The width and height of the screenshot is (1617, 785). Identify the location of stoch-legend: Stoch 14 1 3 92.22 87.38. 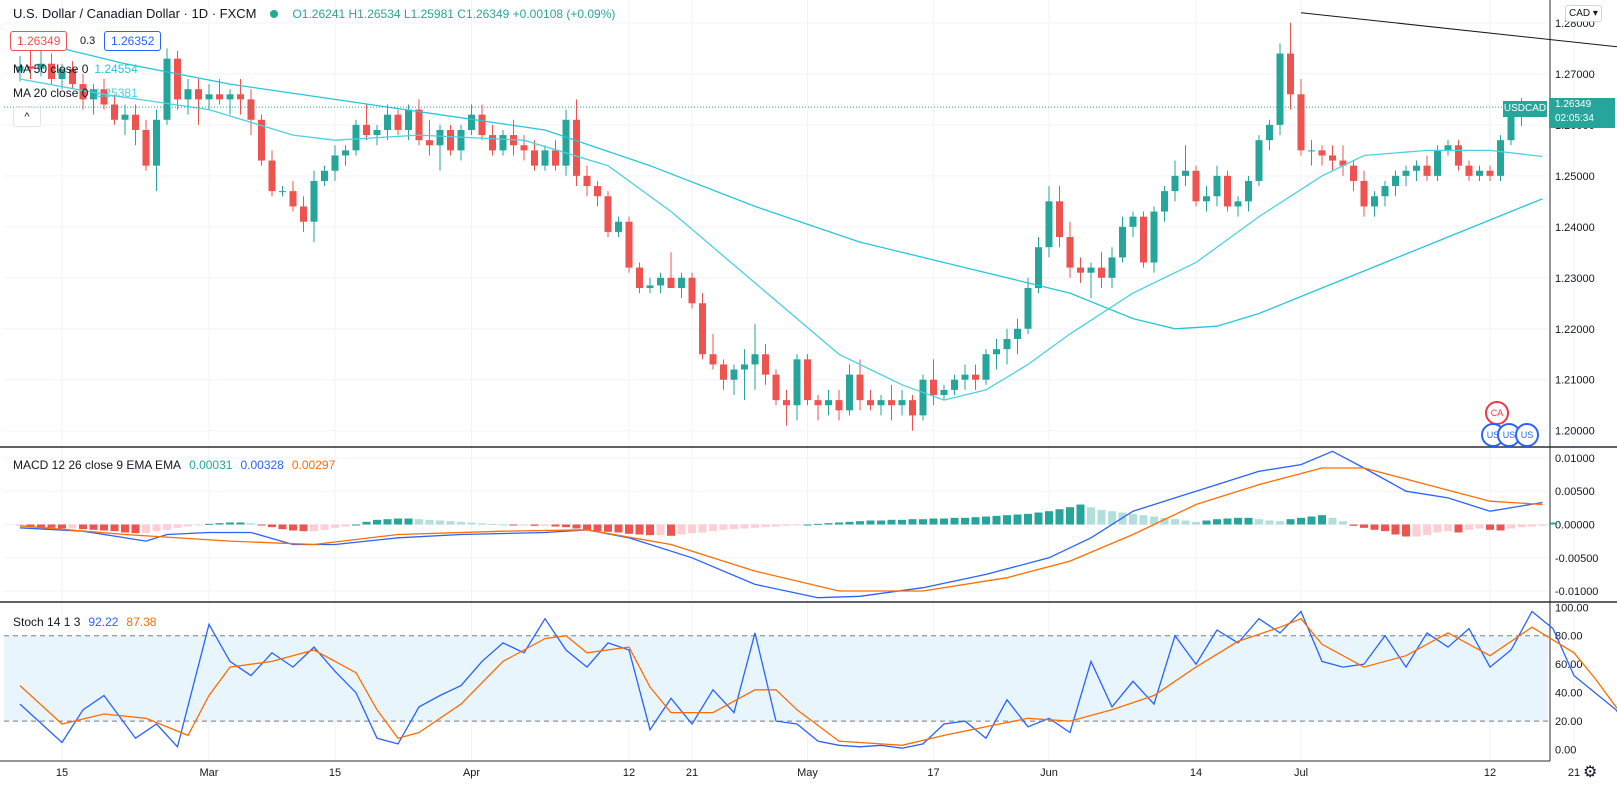
(84, 622).